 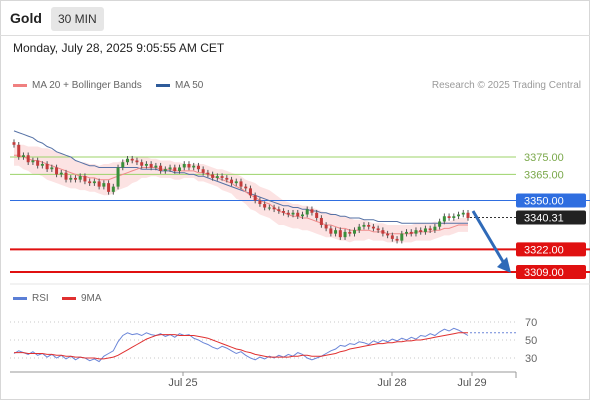 What do you see at coordinates (31, 299) in the screenshot?
I see `legend-rsi: RSI` at bounding box center [31, 299].